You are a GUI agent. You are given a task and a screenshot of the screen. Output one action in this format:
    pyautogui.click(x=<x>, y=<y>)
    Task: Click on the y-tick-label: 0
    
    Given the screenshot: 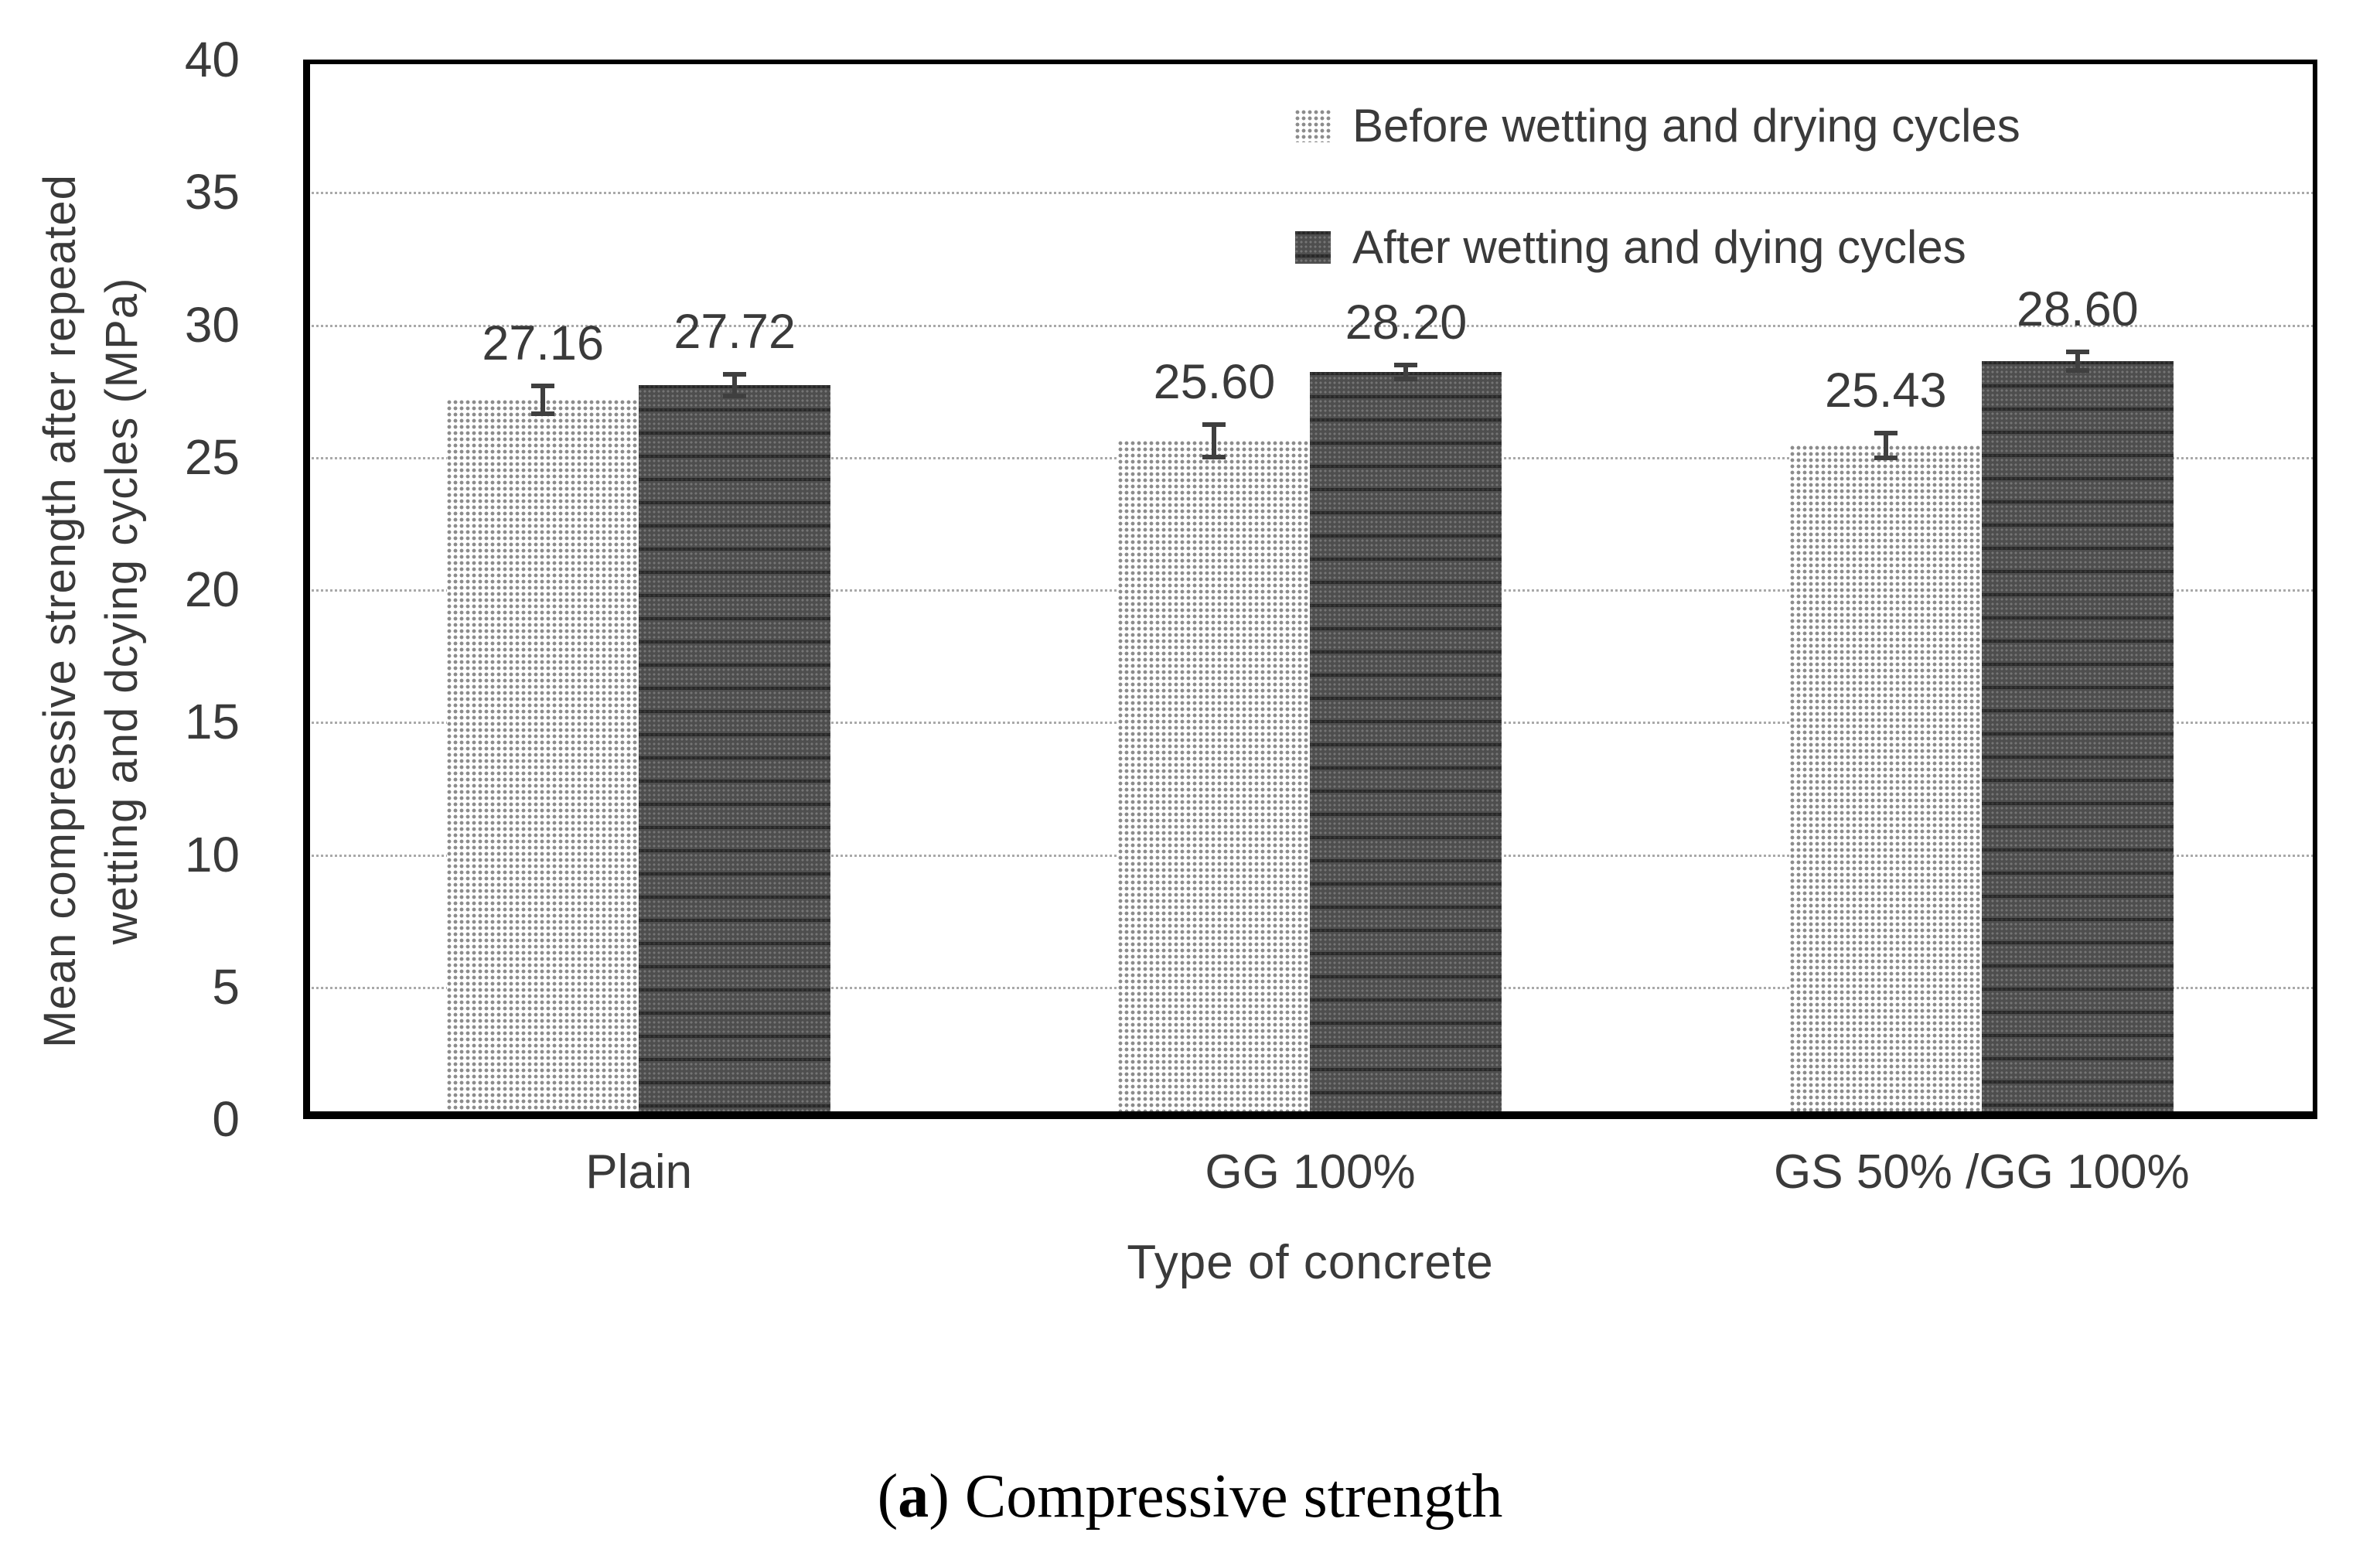 What is the action you would take?
    pyautogui.click(x=226, y=1119)
    